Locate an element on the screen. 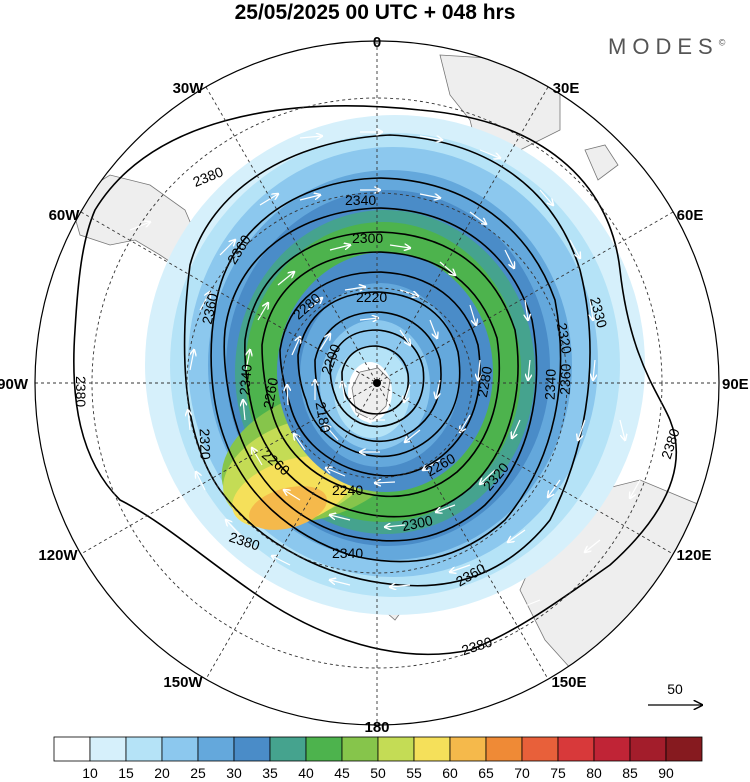 This screenshot has width=750, height=782. lon-label-180: 180 is located at coordinates (376, 727).